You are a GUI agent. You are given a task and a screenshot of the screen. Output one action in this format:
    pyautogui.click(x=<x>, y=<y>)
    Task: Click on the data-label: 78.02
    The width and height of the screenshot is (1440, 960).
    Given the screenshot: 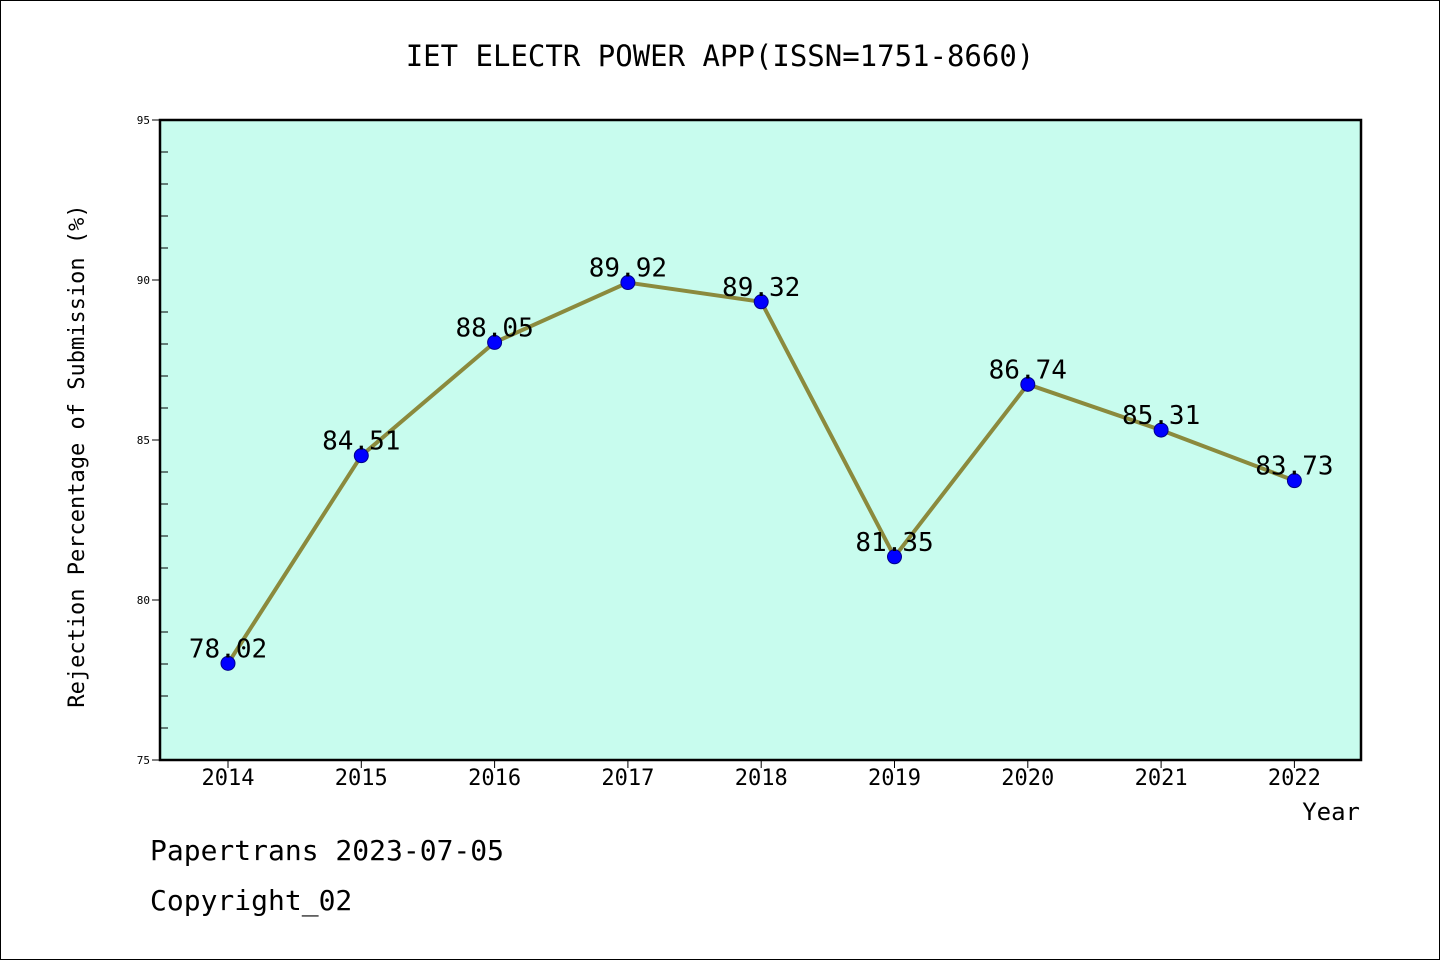 What is the action you would take?
    pyautogui.click(x=228, y=649)
    